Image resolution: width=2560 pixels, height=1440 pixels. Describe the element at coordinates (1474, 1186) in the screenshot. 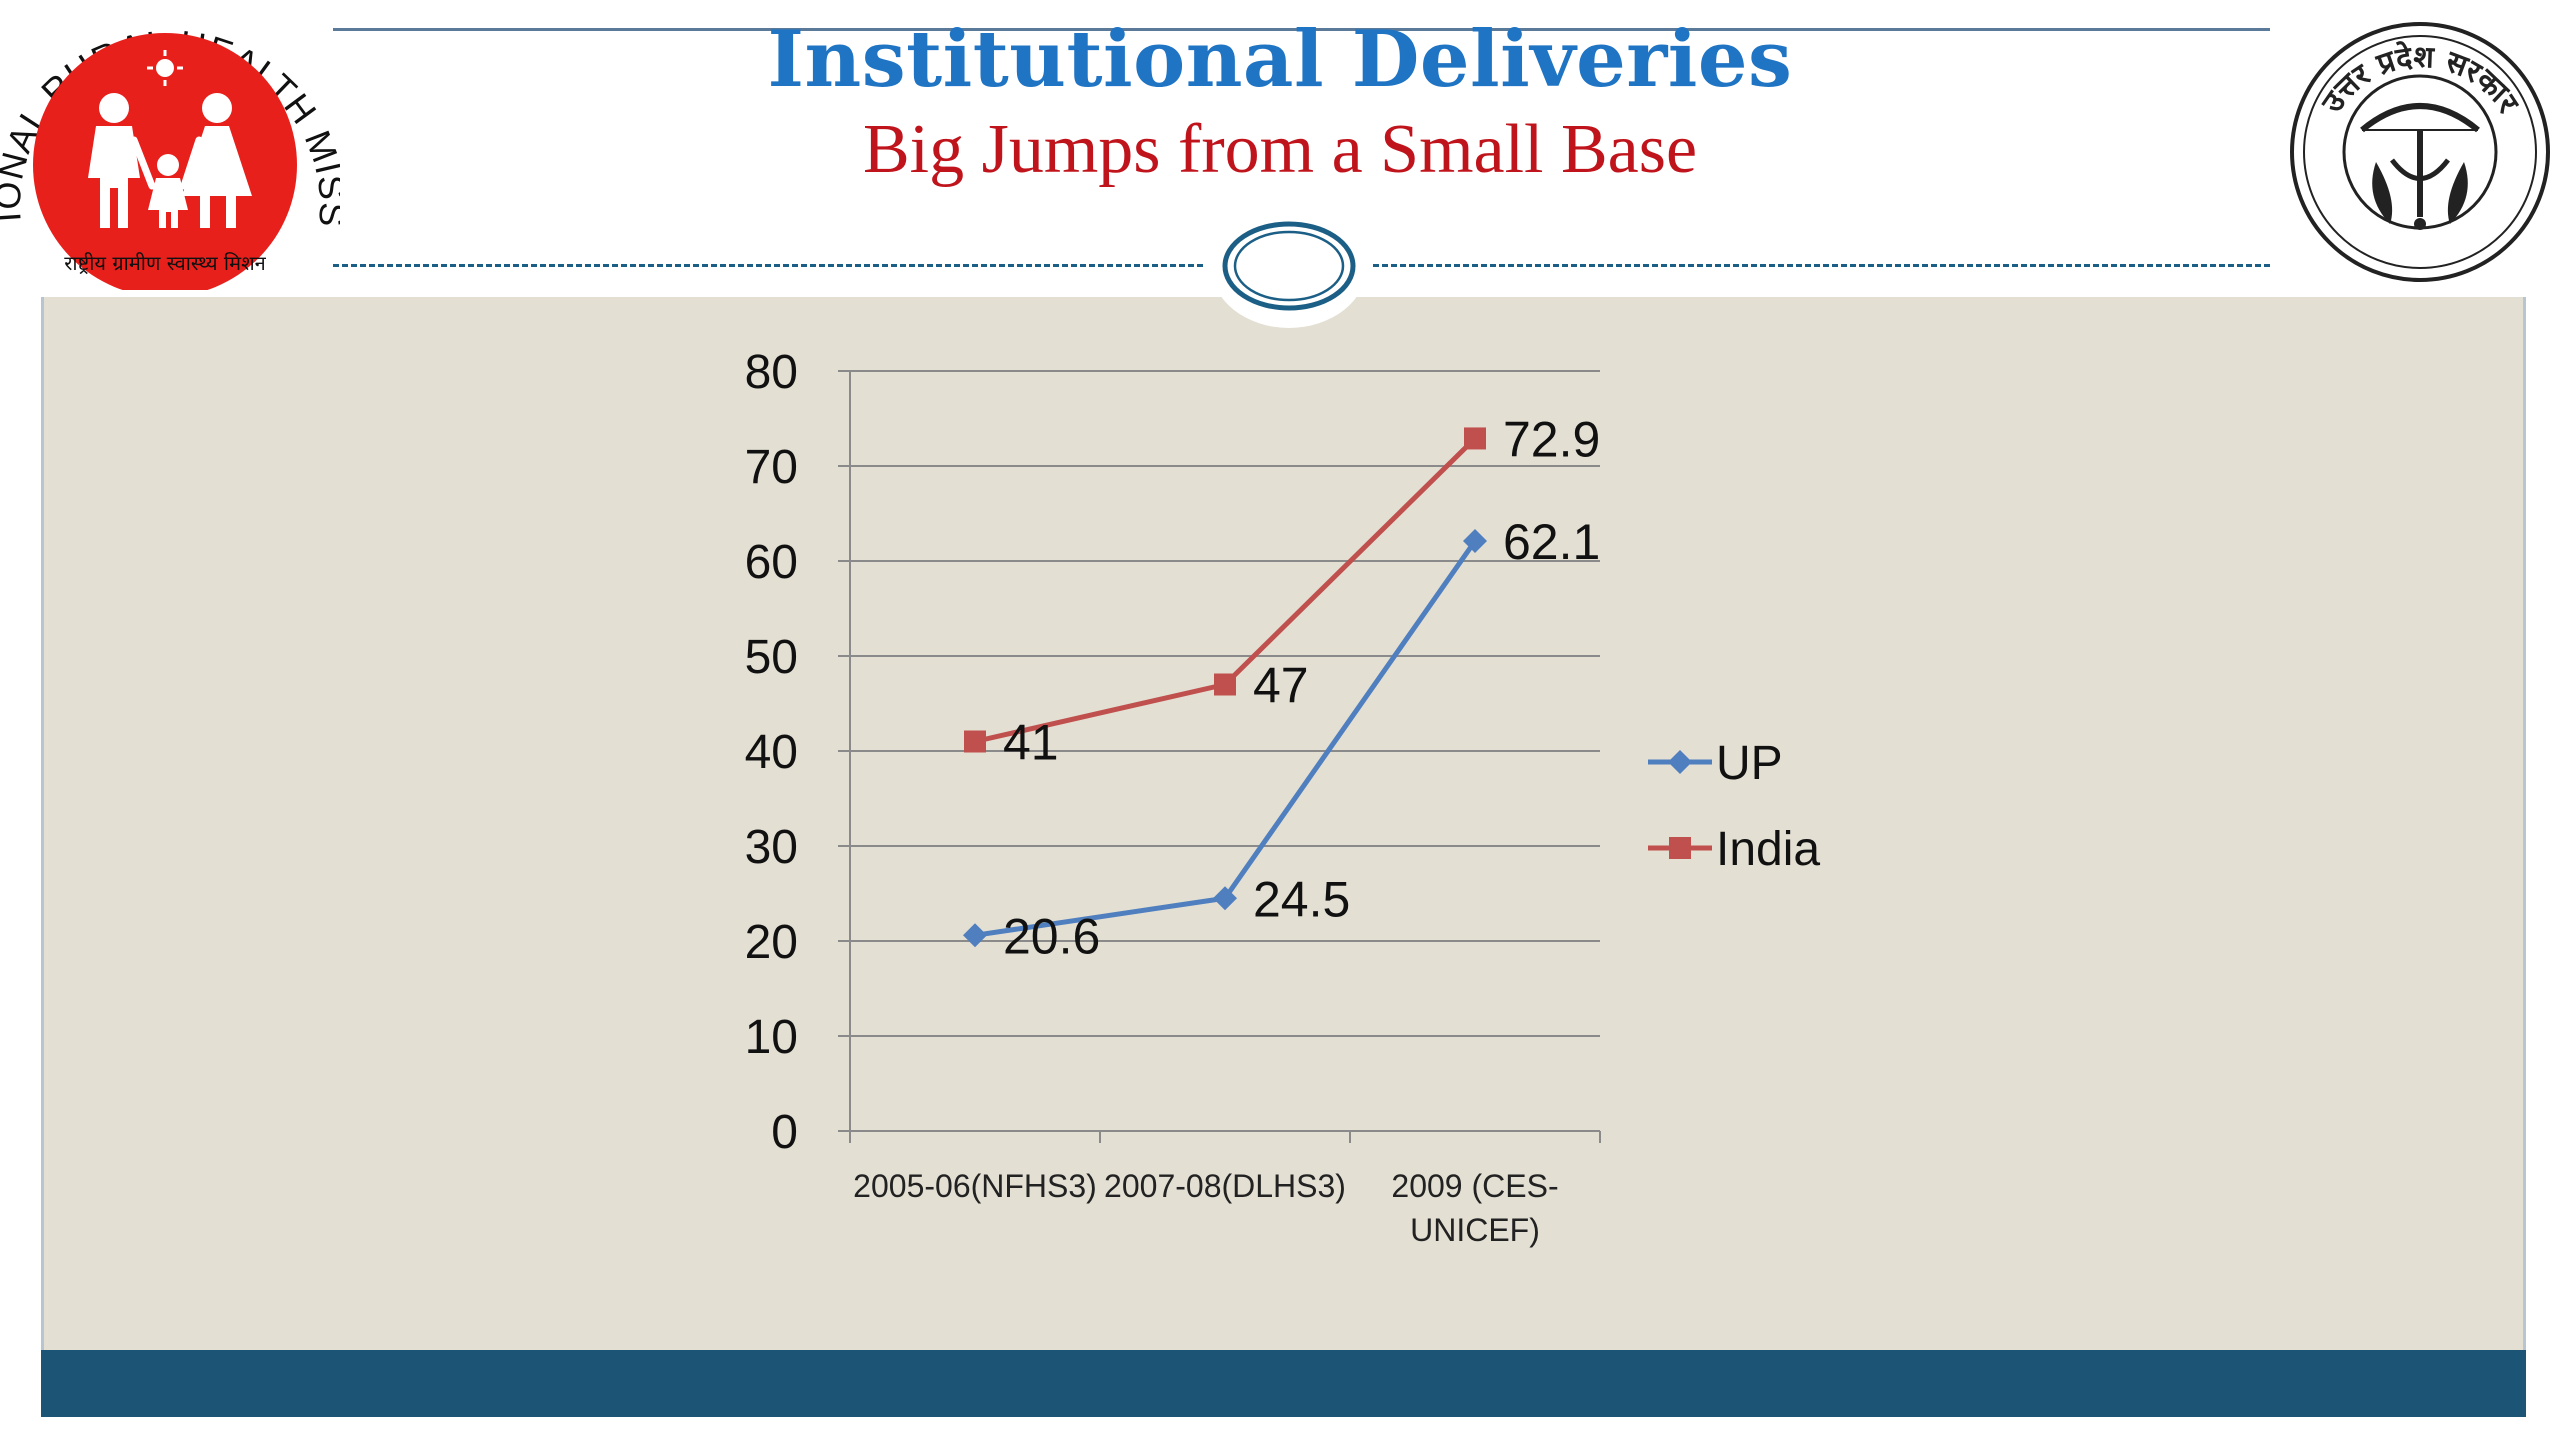

I see `x-category-label: 2009 (CES-` at that location.